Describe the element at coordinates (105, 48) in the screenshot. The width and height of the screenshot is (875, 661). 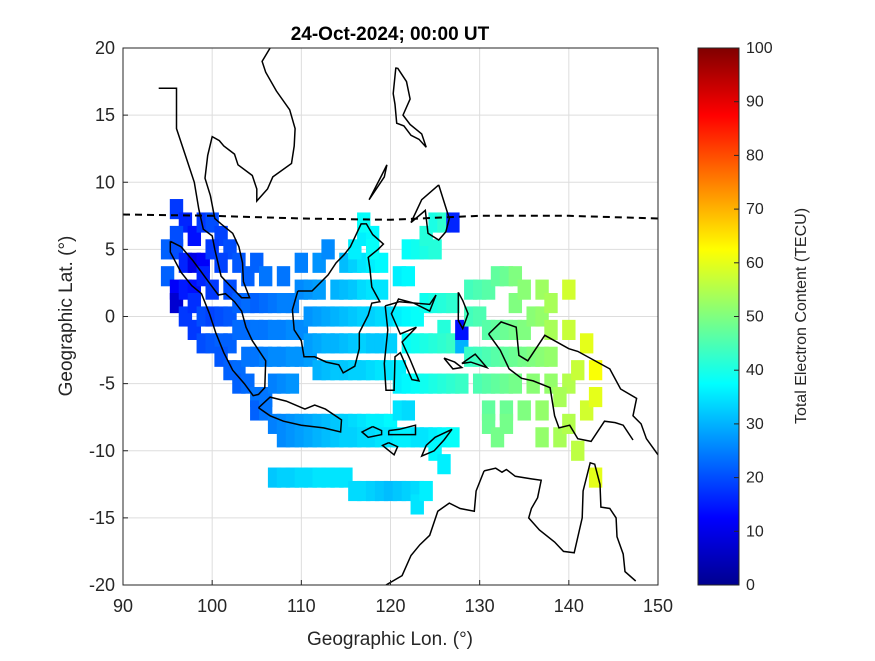
I see `y-tick-label: 20` at that location.